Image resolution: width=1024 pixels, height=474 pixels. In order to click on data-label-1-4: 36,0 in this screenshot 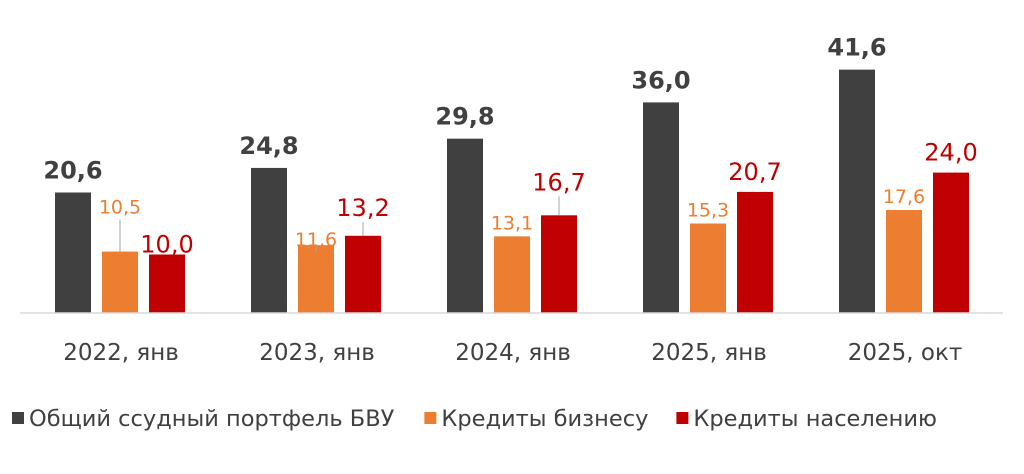, I will do `click(660, 80)`.